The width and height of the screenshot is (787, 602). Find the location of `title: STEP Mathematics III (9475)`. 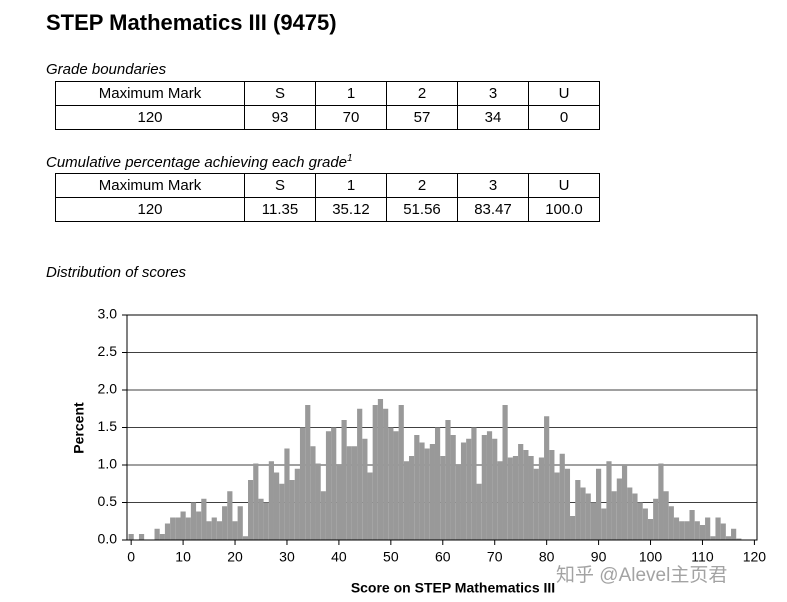

title: STEP Mathematics III (9475) is located at coordinates (191, 22).